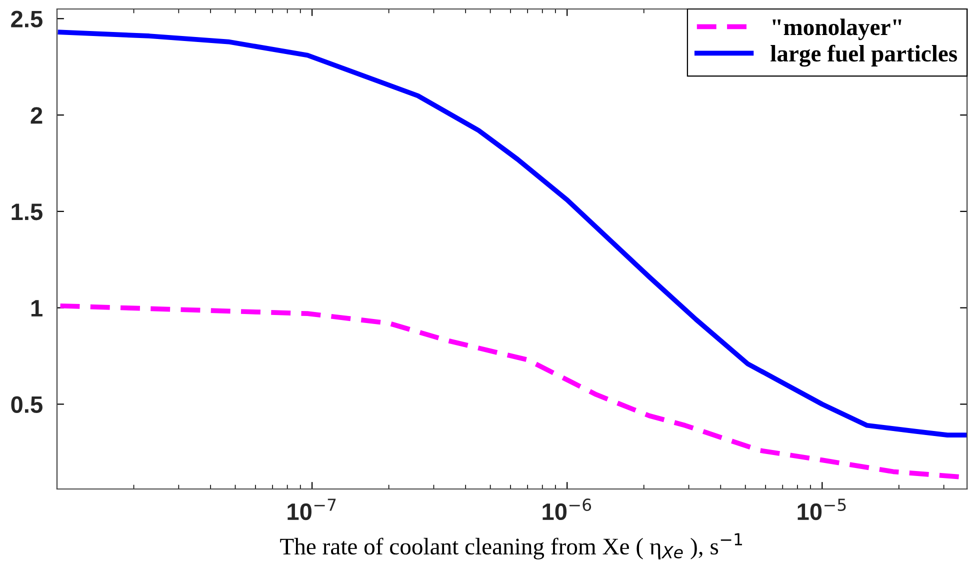 This screenshot has width=969, height=580. Describe the element at coordinates (36, 115) in the screenshot. I see `y-tick-label: 2` at that location.